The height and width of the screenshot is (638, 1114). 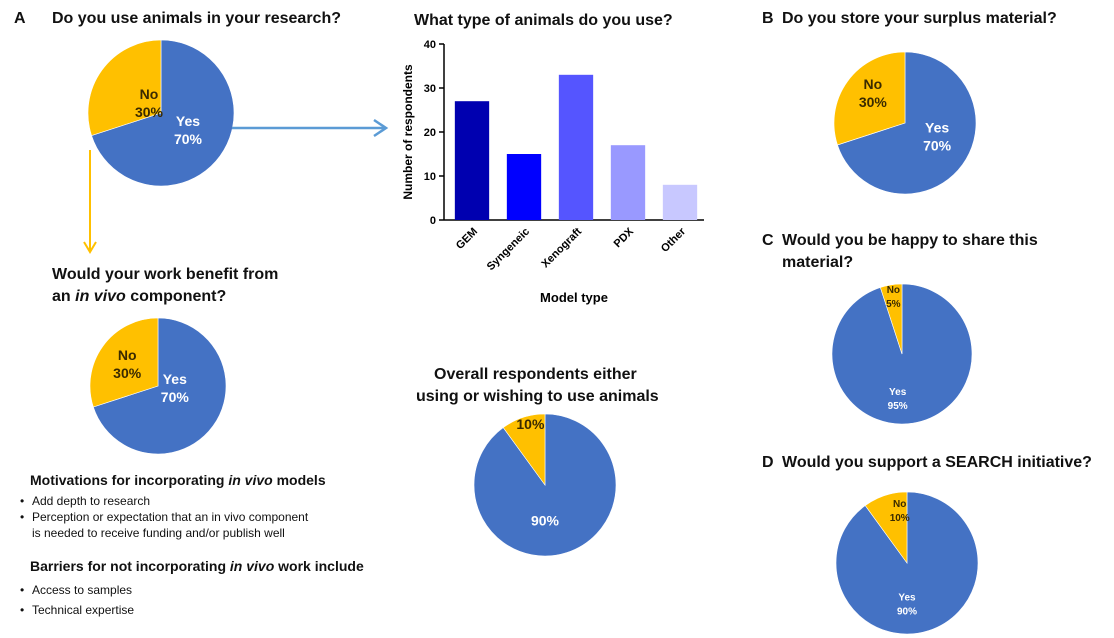 I want to click on barriers-heading-italic: in vivo, so click(x=252, y=566).